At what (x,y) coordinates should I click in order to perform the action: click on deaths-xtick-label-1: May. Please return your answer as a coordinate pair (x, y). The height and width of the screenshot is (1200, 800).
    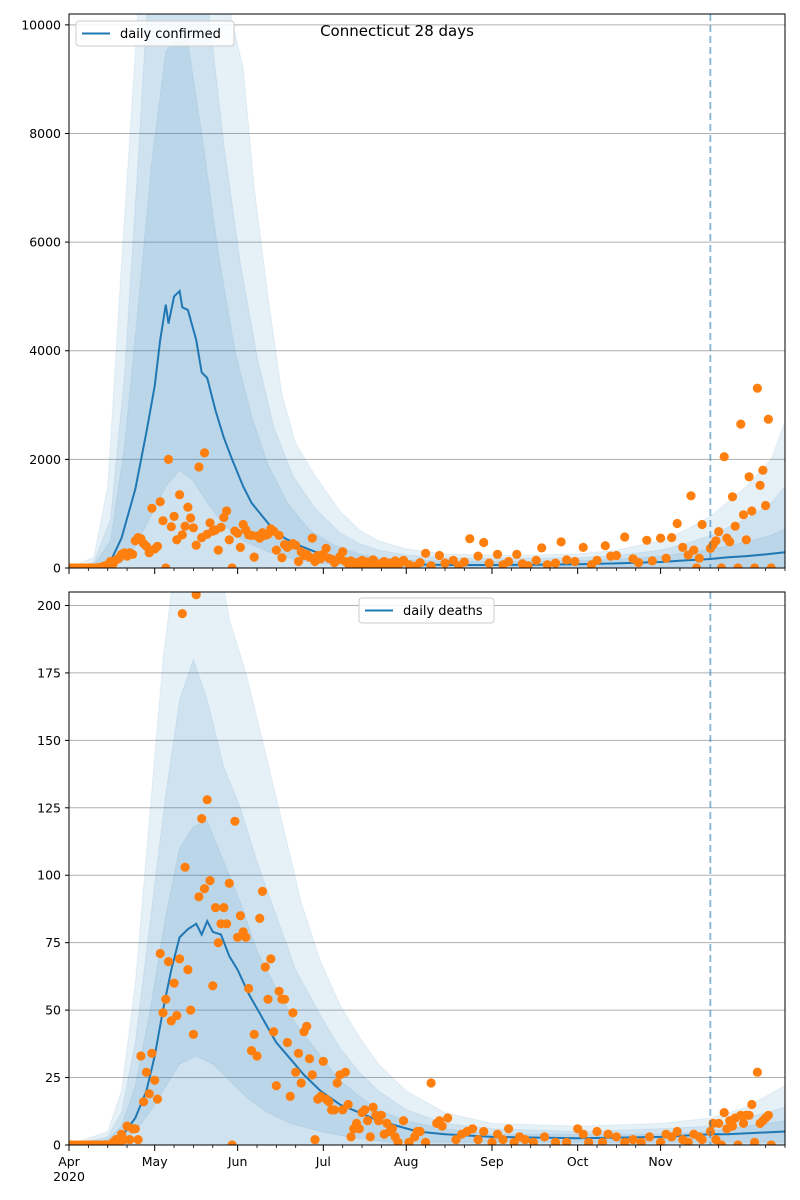
    Looking at the image, I should click on (155, 1161).